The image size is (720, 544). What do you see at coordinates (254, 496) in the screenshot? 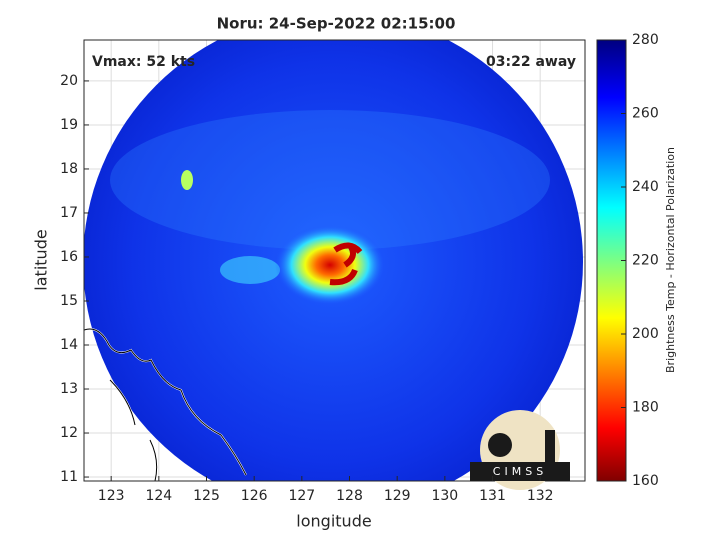
I see `x-tick-label: 126` at bounding box center [254, 496].